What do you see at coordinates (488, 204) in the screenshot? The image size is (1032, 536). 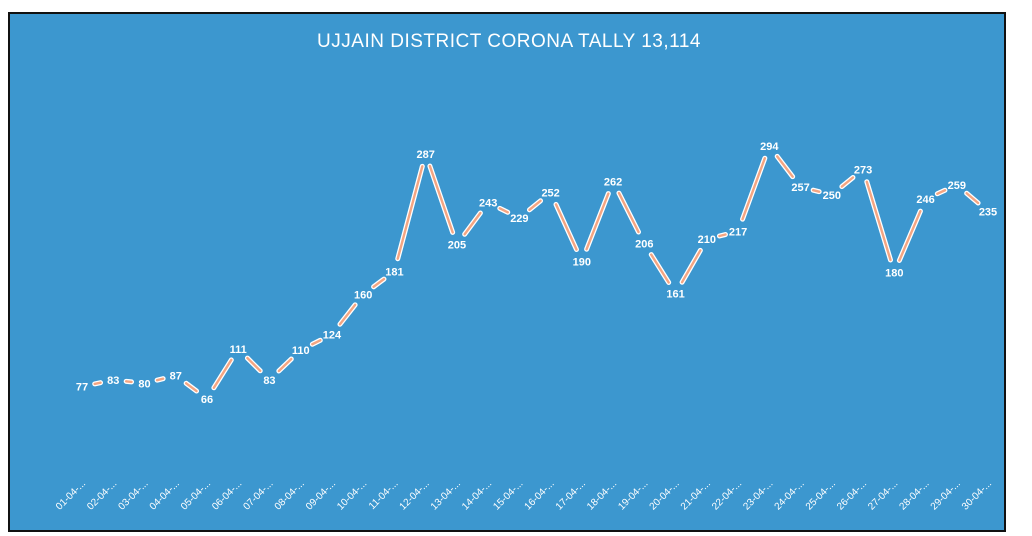 I see `data-label: 243` at bounding box center [488, 204].